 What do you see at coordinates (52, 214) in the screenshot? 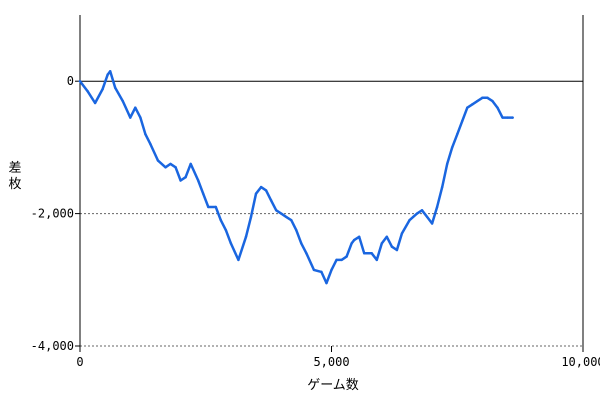
I see `y-tick-label: -2,000` at bounding box center [52, 214].